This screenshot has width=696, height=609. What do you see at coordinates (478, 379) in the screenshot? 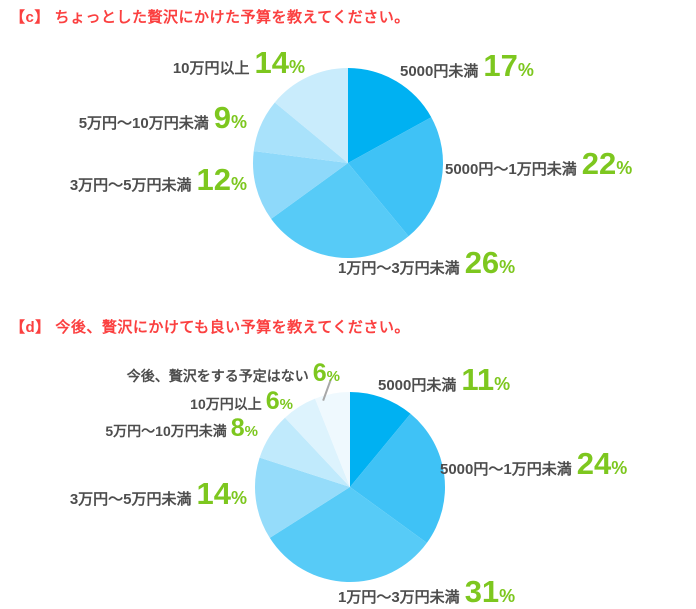
I see `pie-label-value: 11` at bounding box center [478, 379].